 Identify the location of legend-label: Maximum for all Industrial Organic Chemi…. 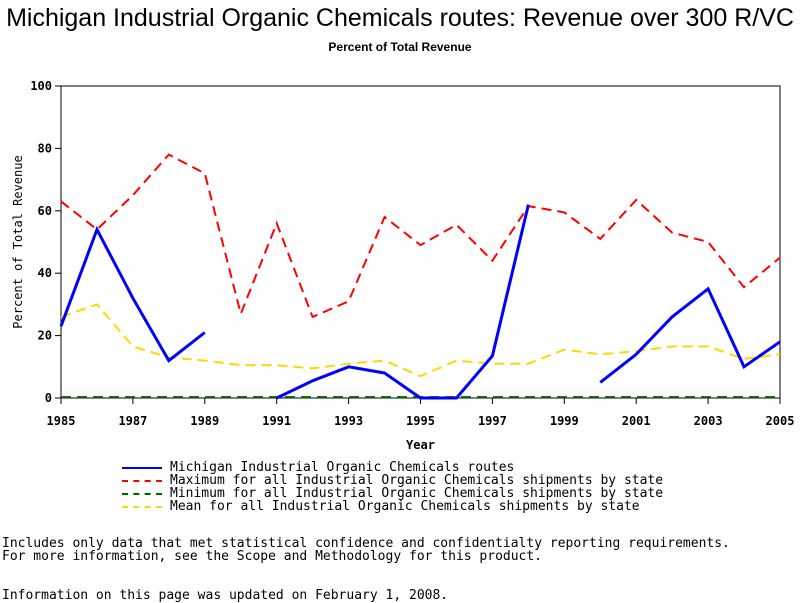
(417, 480).